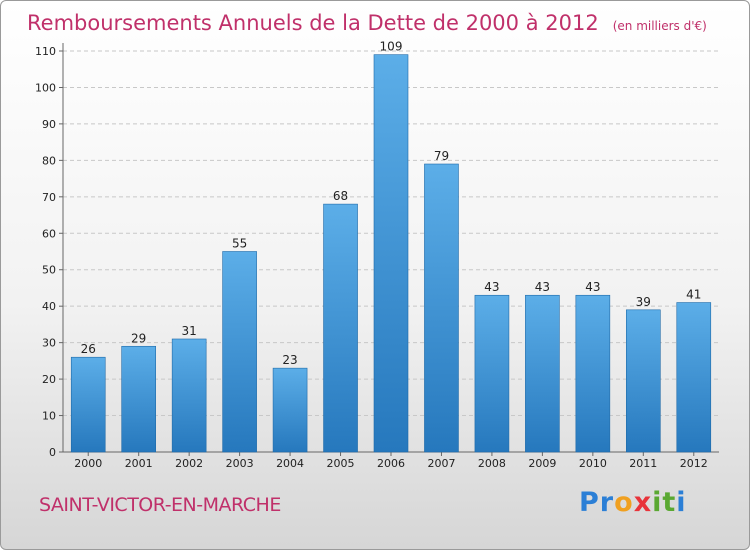 The height and width of the screenshot is (550, 750). What do you see at coordinates (624, 502) in the screenshot?
I see `logo-letter: o` at bounding box center [624, 502].